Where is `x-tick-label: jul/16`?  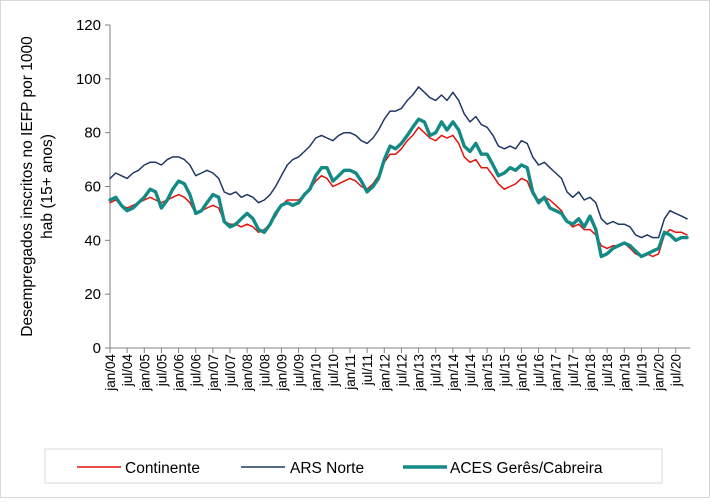
x-tick-label: jul/16 is located at coordinates (539, 370).